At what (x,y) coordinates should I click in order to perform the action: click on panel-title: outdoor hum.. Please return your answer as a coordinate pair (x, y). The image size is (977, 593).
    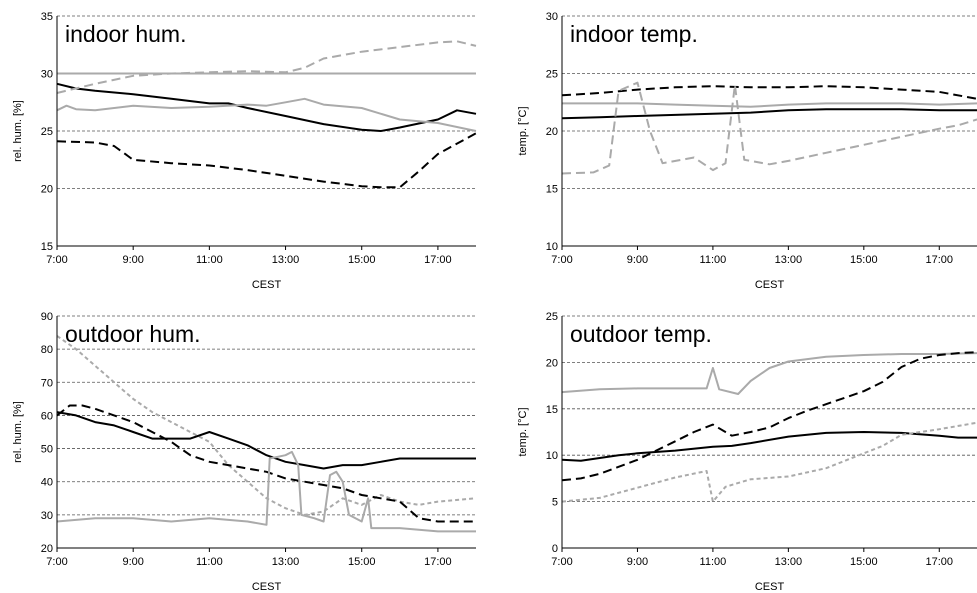
    Looking at the image, I should click on (133, 334).